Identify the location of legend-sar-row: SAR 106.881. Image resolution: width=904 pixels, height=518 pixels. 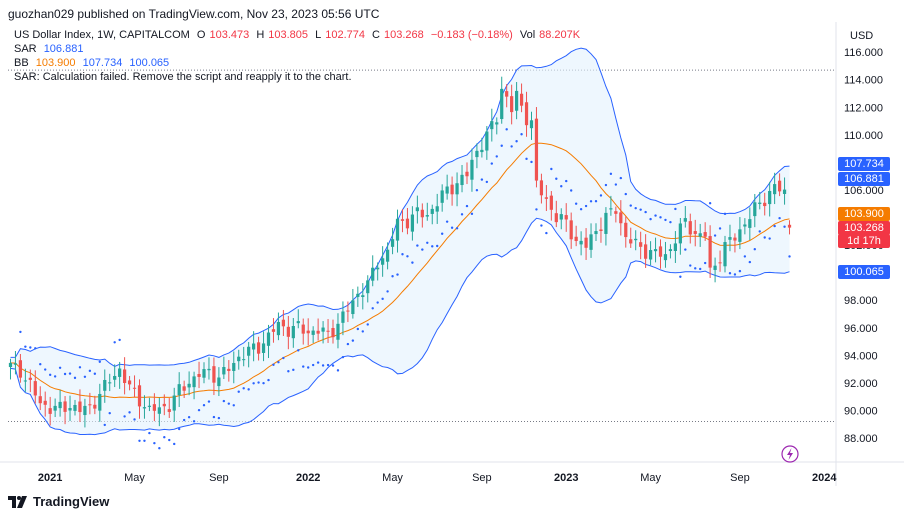
(50, 49).